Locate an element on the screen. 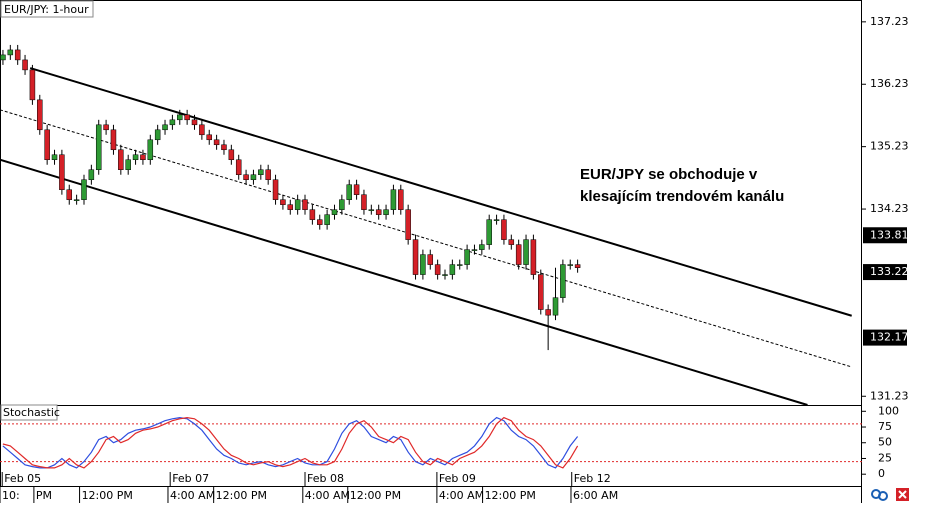 The height and width of the screenshot is (507, 925). date-tick-label: Feb 05 is located at coordinates (22, 478).